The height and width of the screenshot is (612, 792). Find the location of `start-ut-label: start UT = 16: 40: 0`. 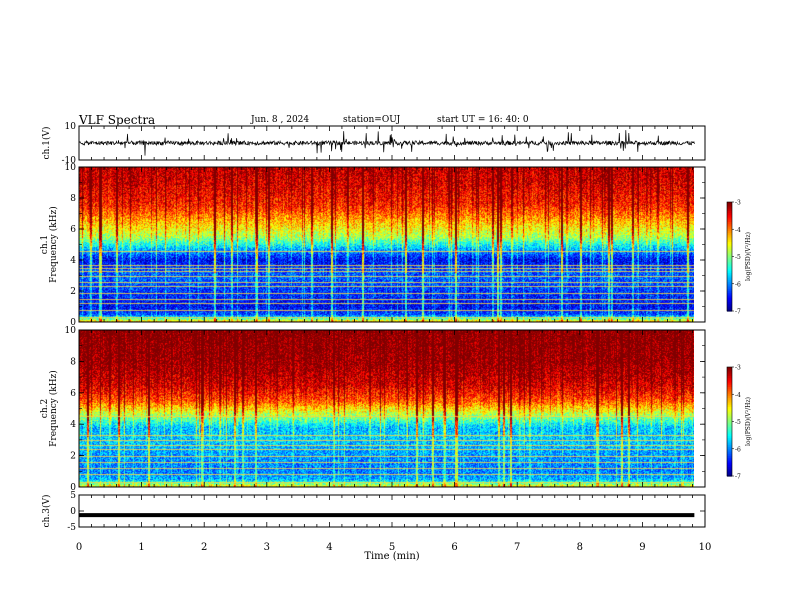

start-ut-label: start UT = 16: 40: 0 is located at coordinates (483, 120).